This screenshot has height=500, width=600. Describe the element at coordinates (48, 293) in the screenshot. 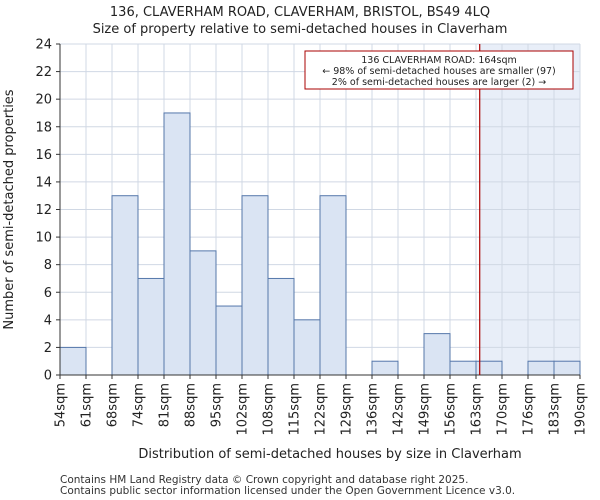

I see `y-tick-label: 6` at that location.